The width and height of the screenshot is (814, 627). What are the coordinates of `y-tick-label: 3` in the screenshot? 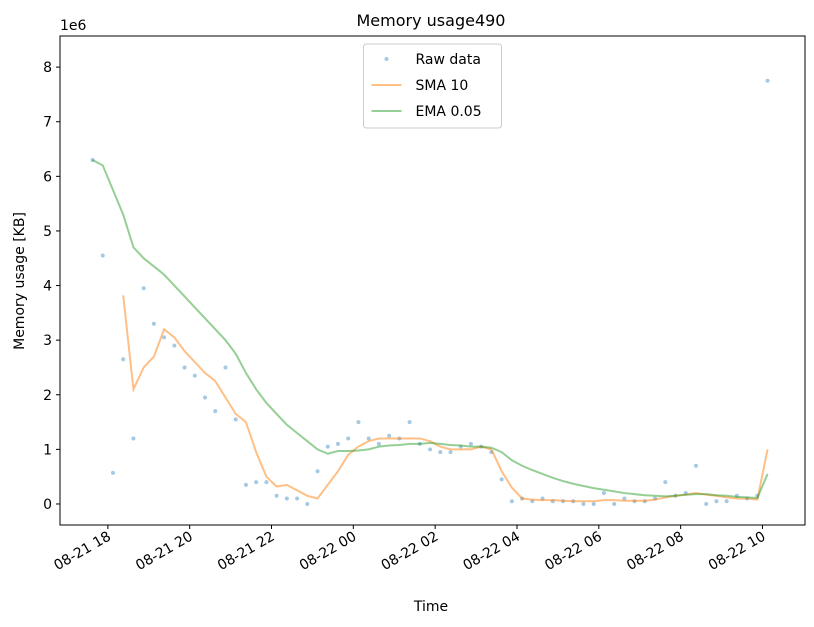 It's located at (47, 341).